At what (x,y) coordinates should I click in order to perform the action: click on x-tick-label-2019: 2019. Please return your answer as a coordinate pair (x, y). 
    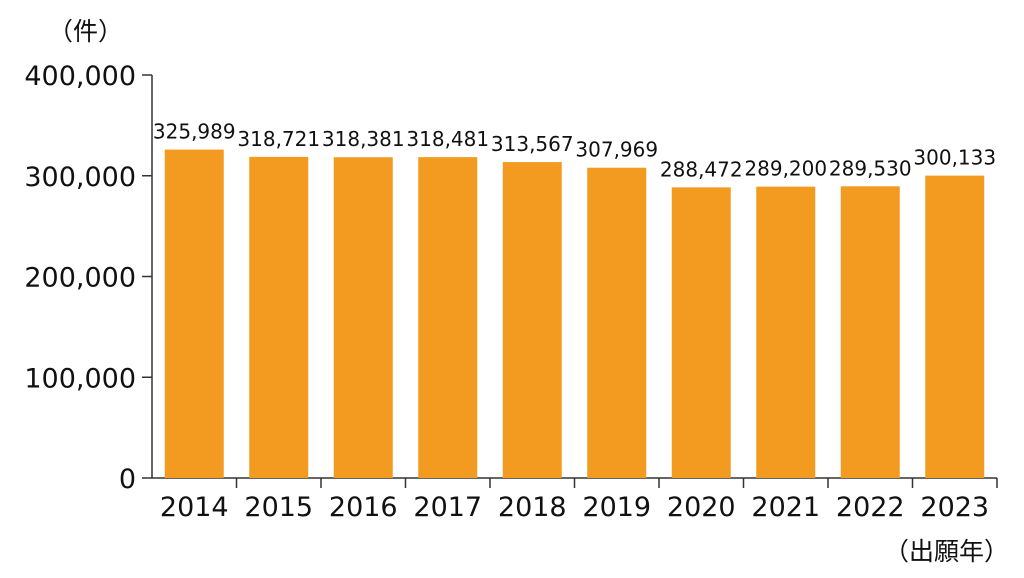
    Looking at the image, I should click on (616, 507).